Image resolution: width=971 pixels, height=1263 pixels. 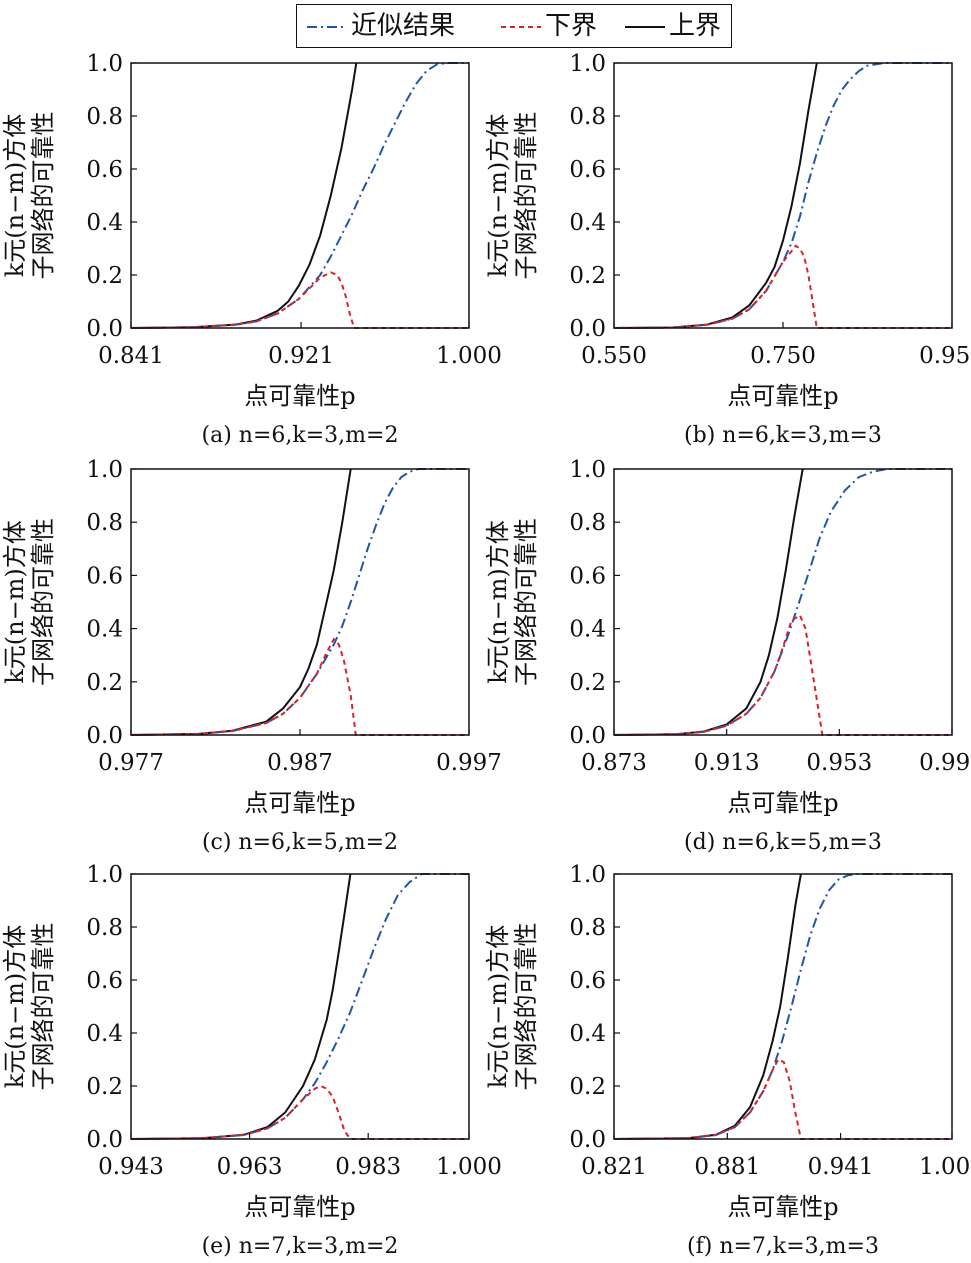 What do you see at coordinates (783, 1246) in the screenshot?
I see `chart-caption: (f) n=7,k=3,m=3` at bounding box center [783, 1246].